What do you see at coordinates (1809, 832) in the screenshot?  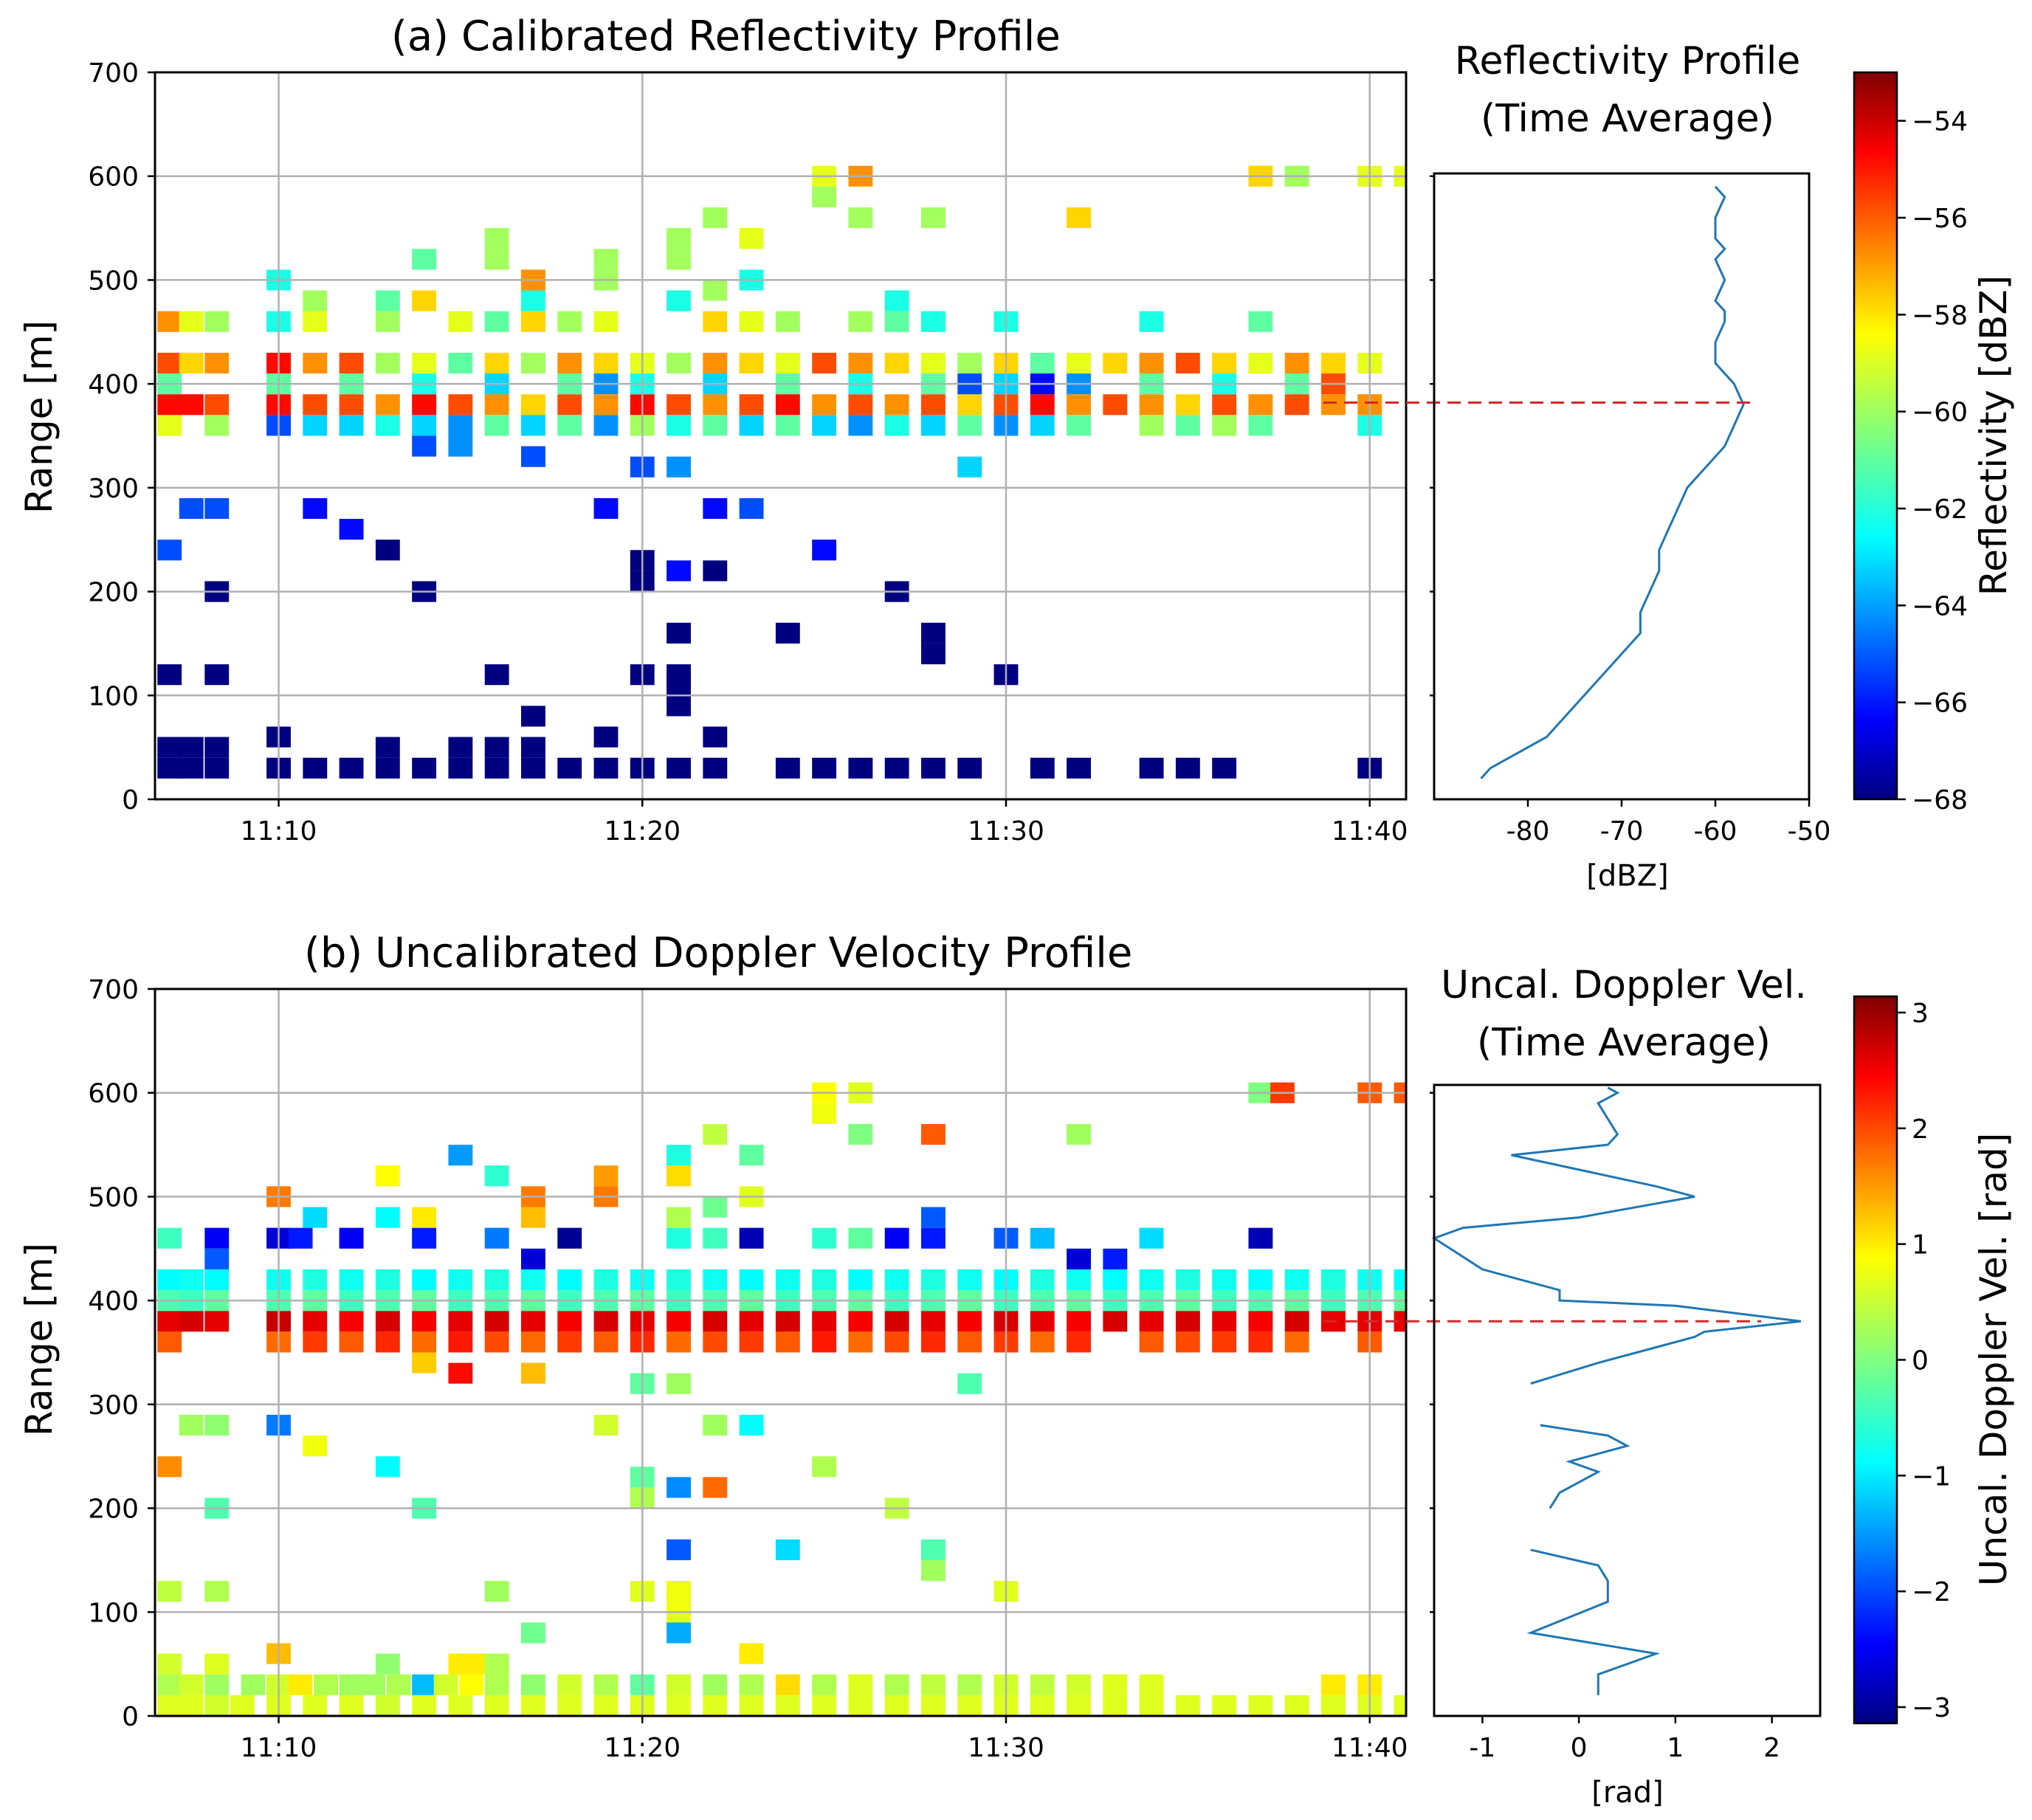 I see `profile-a-xtick-label-3: -50` at bounding box center [1809, 832].